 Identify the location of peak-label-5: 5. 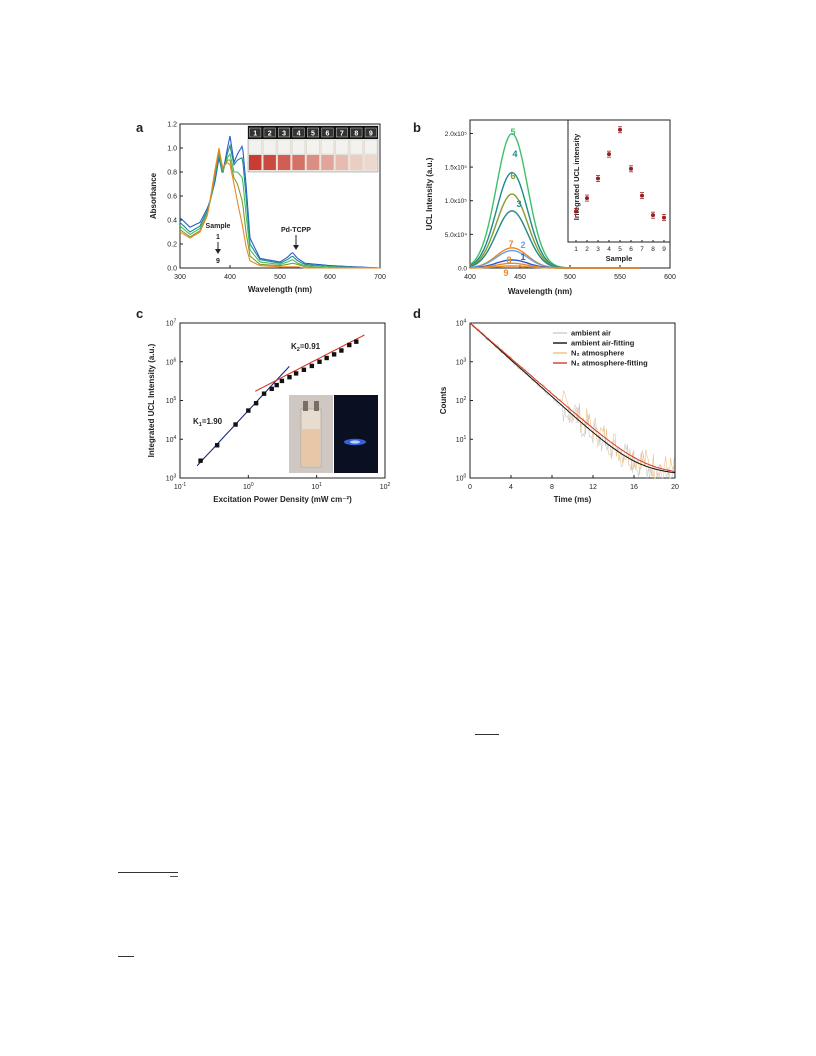
(512, 132).